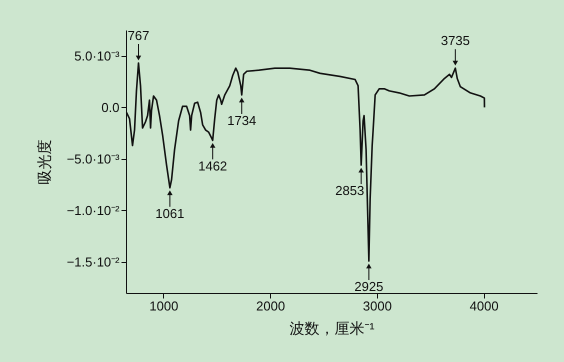 The width and height of the screenshot is (564, 362). Describe the element at coordinates (169, 213) in the screenshot. I see `annotation: 1061` at that location.